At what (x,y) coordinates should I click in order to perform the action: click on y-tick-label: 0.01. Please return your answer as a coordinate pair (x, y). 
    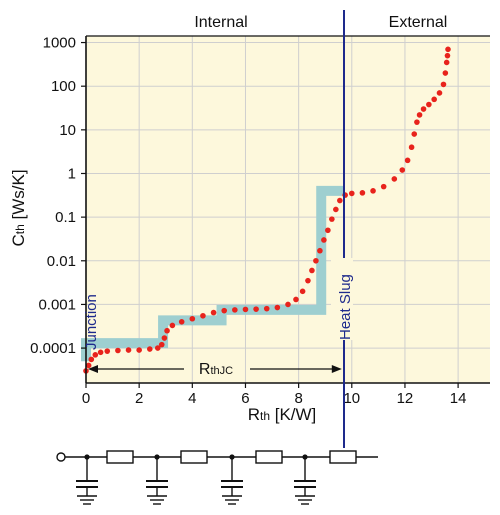
    Looking at the image, I should click on (61, 261).